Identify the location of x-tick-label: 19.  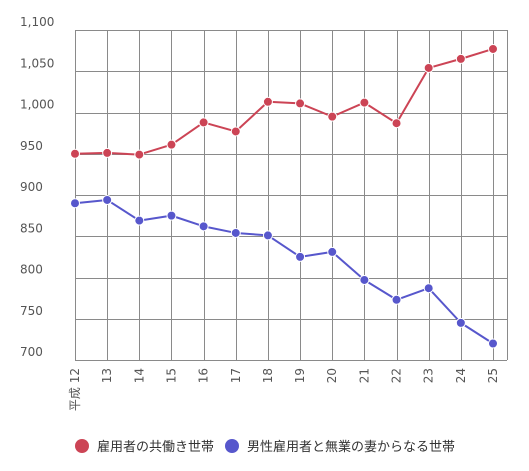
(300, 375).